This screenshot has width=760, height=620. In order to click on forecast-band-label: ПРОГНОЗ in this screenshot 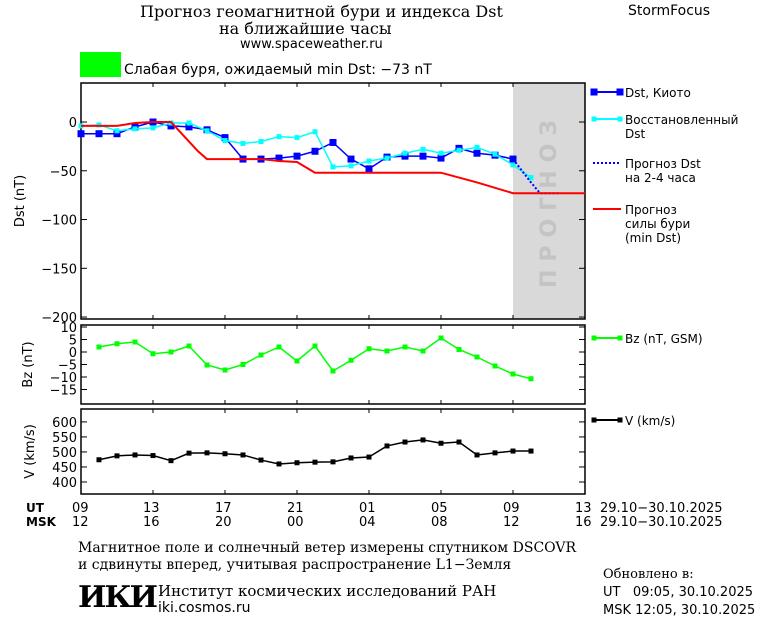, I will do `click(549, 200)`.